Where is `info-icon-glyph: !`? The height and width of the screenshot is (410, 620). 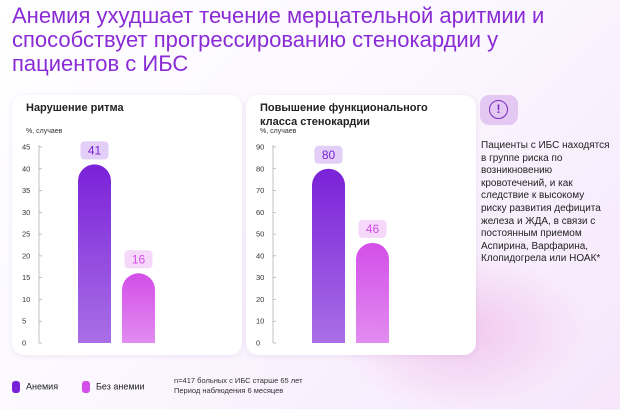 info-icon-glyph: ! is located at coordinates (498, 109).